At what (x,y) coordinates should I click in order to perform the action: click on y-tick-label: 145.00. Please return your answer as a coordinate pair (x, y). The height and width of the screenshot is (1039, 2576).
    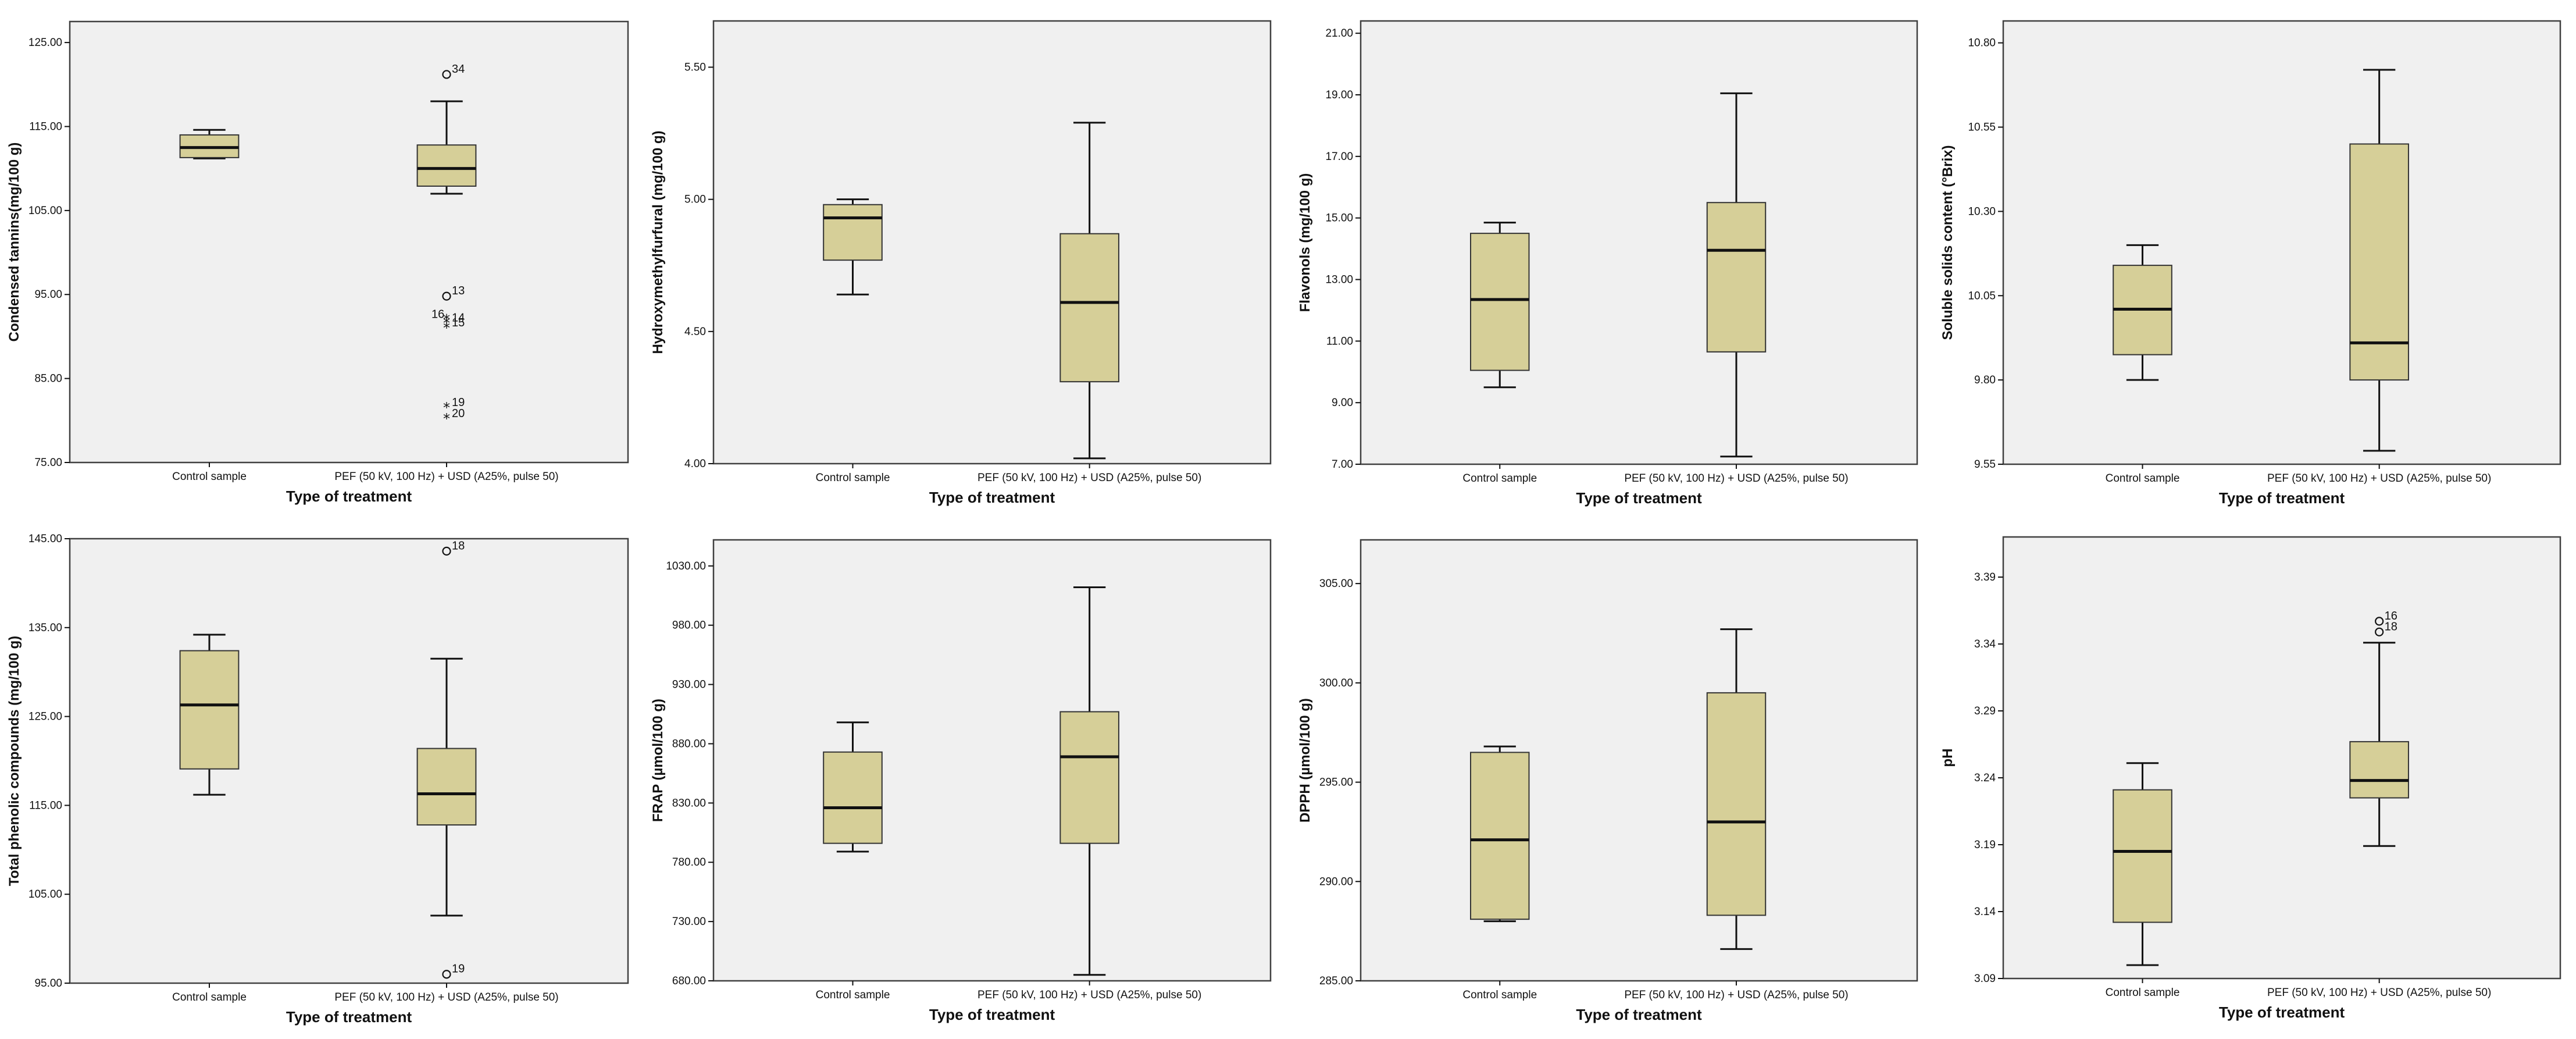
    Looking at the image, I should click on (45, 539).